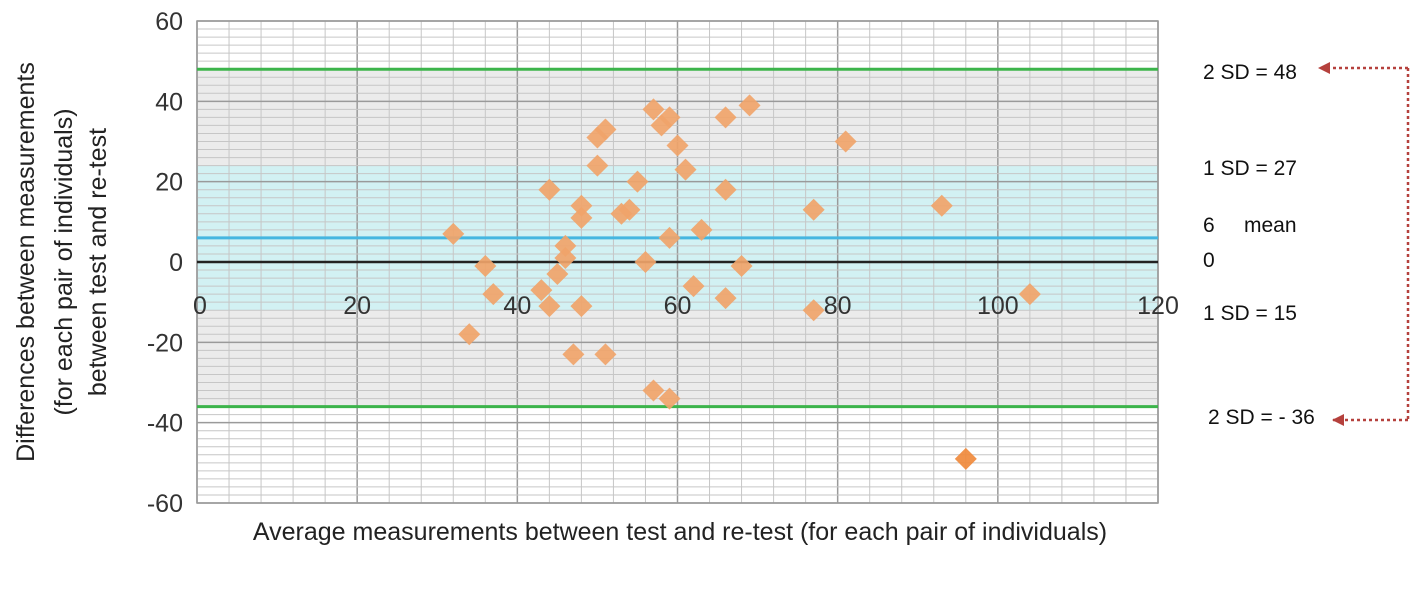 The height and width of the screenshot is (596, 1418). Describe the element at coordinates (1250, 168) in the screenshot. I see `annotation-upper-1sd: 1 SD = 27` at that location.